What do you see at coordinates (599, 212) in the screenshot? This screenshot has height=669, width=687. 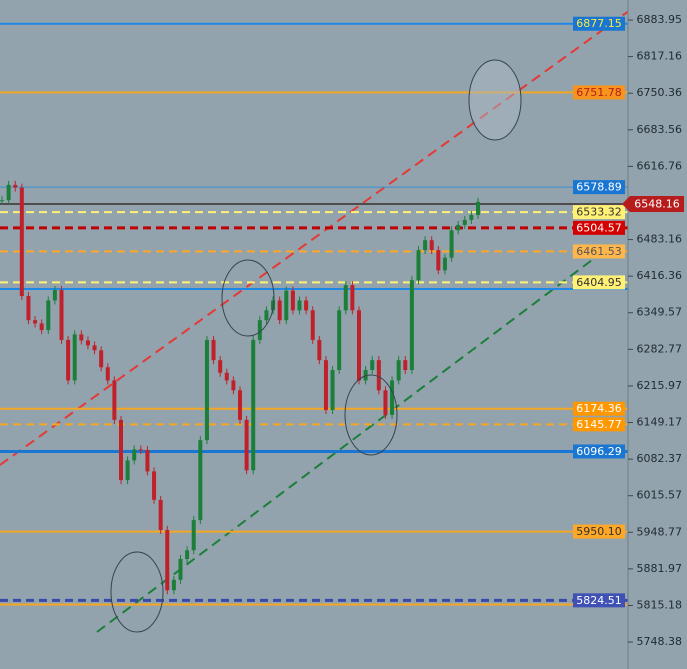 I see `level-label: 6533.32` at bounding box center [599, 212].